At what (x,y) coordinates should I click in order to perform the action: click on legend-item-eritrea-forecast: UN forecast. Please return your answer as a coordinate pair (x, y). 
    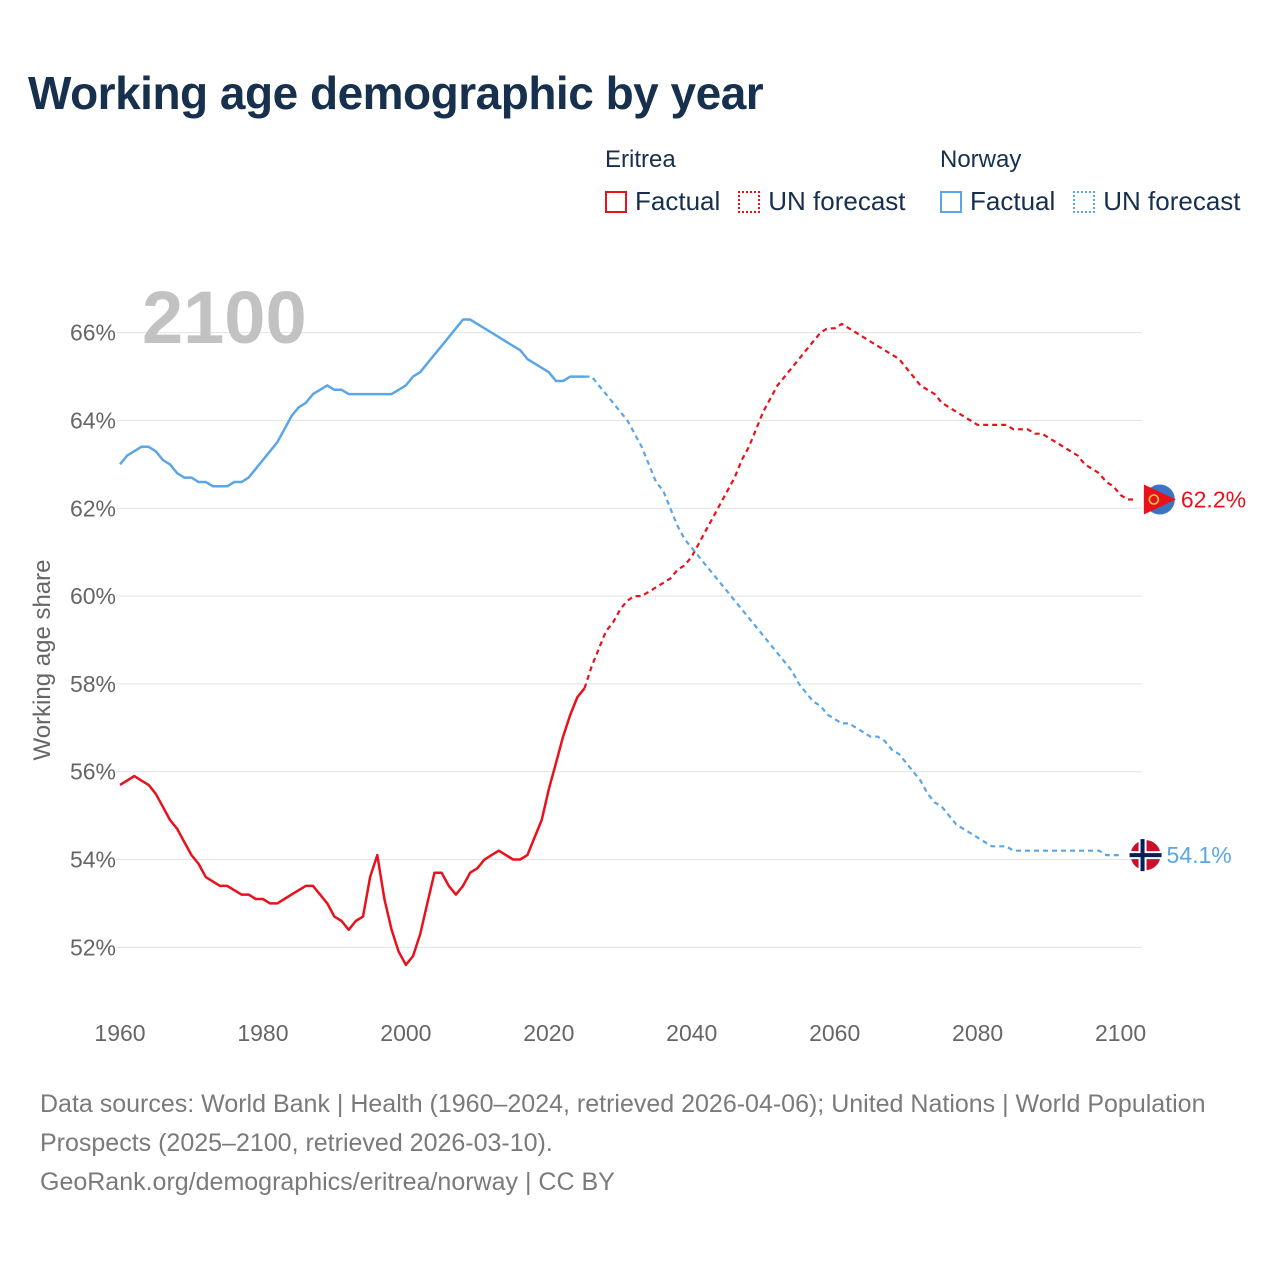
    Looking at the image, I should click on (822, 201).